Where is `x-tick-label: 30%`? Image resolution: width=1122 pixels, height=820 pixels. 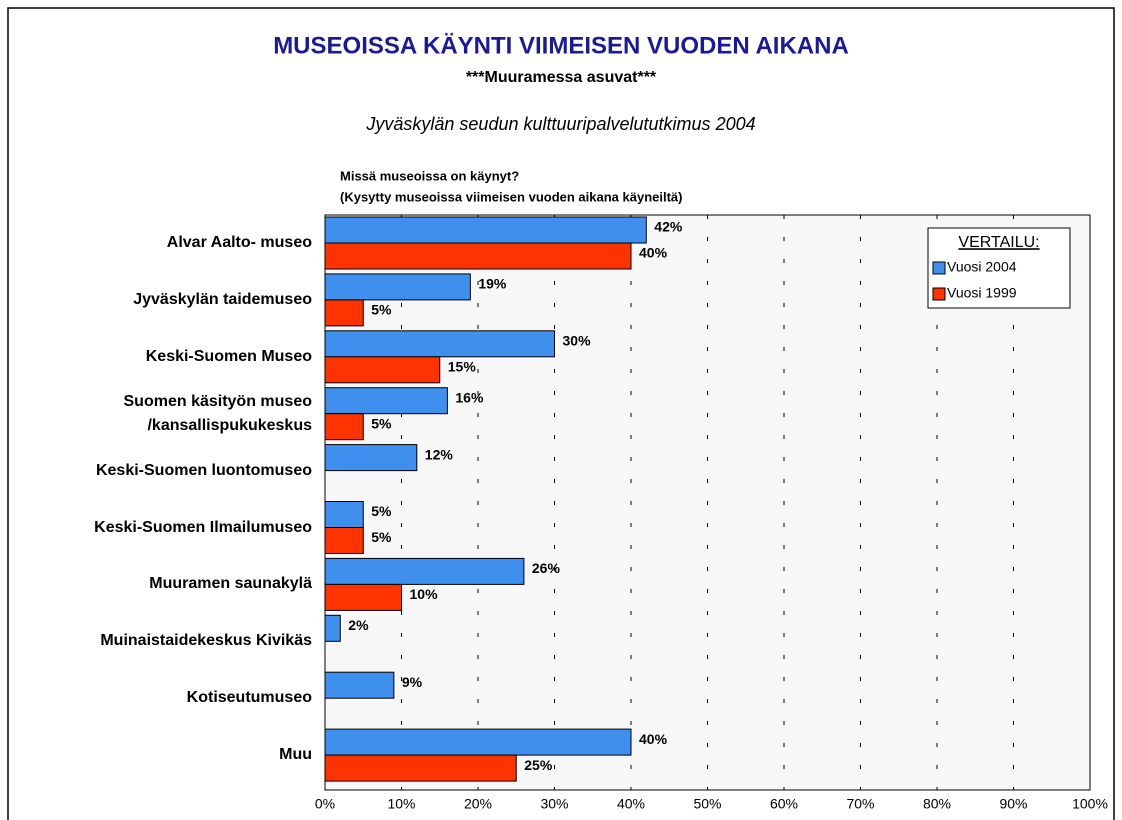
x-tick-label: 30% is located at coordinates (554, 804).